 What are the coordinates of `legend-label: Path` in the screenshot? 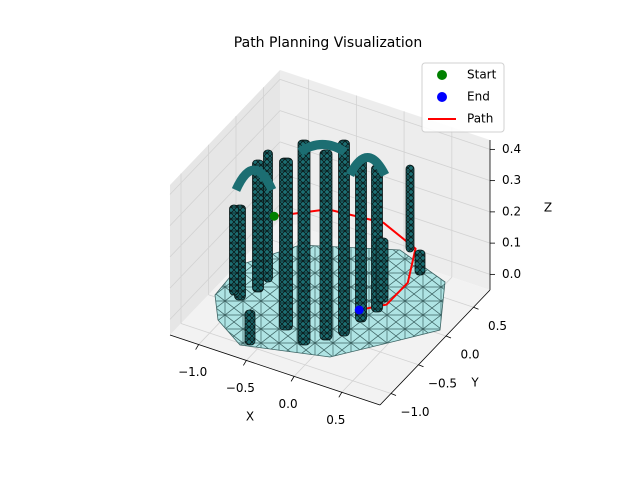 It's located at (480, 119).